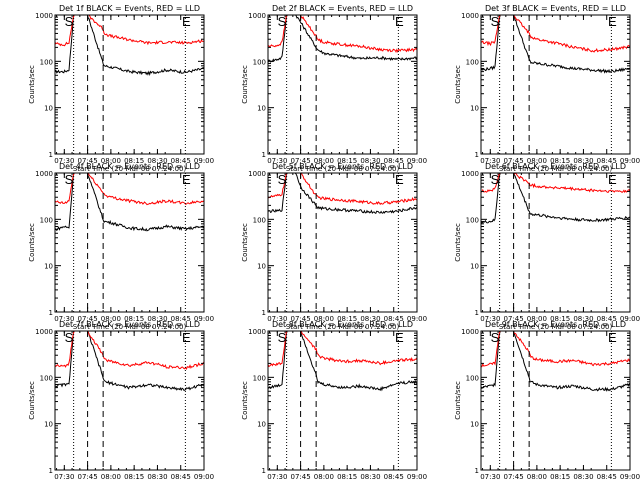 The width and height of the screenshot is (640, 480). I want to click on chart-title: Det 9f BLACK = Events, RED = LLD, so click(555, 324).